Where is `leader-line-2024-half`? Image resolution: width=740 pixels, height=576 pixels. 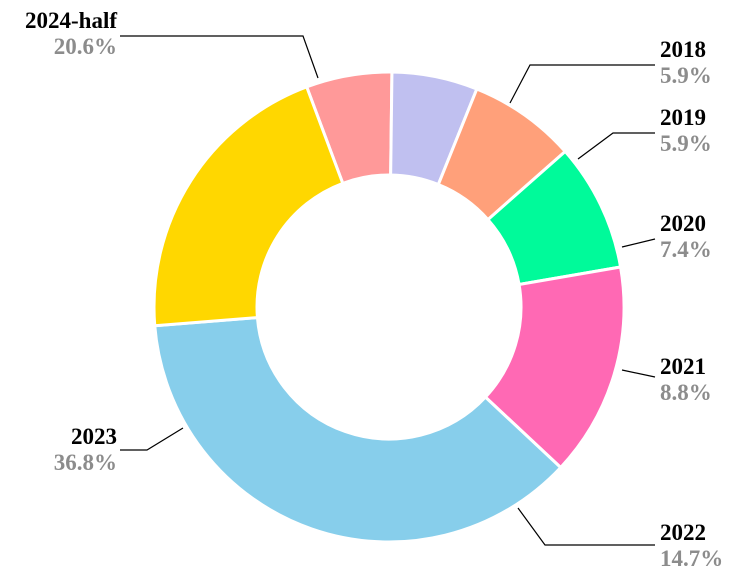 leader-line-2024-half is located at coordinates (219, 57).